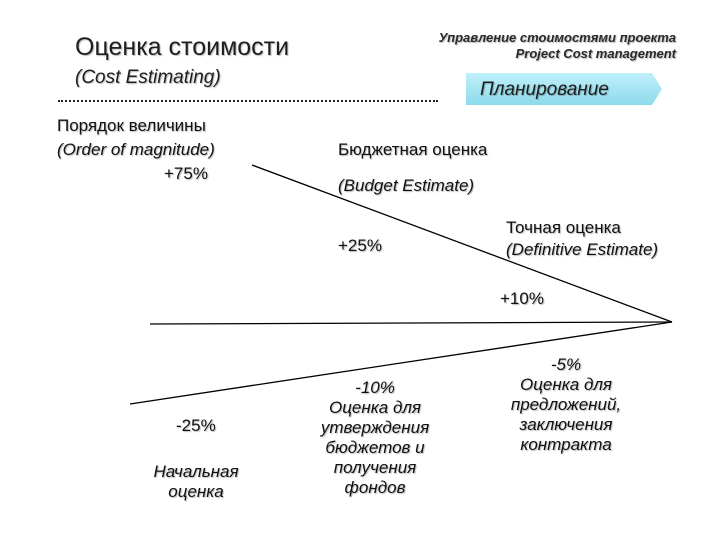 Image resolution: width=720 pixels, height=540 pixels. I want to click on page-title: Оценка стоимости, so click(182, 47).